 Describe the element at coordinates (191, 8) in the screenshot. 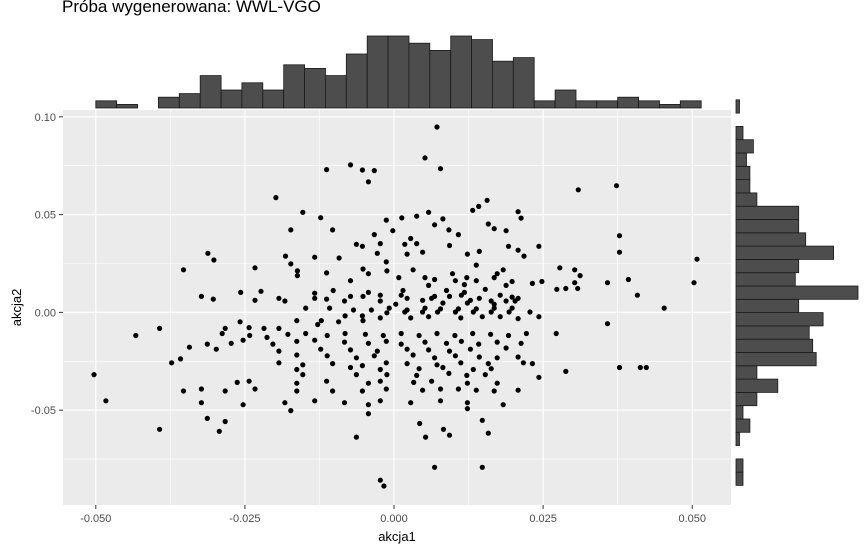

I see `chart-title: Próba wygenerowana: WWL-VGO` at that location.